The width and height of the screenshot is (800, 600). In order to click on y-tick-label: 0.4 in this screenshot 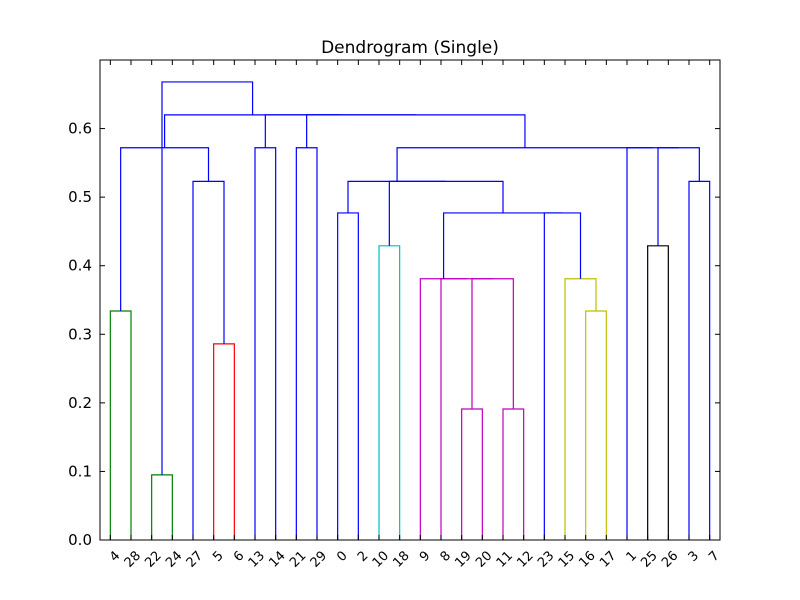, I will do `click(80, 266)`.